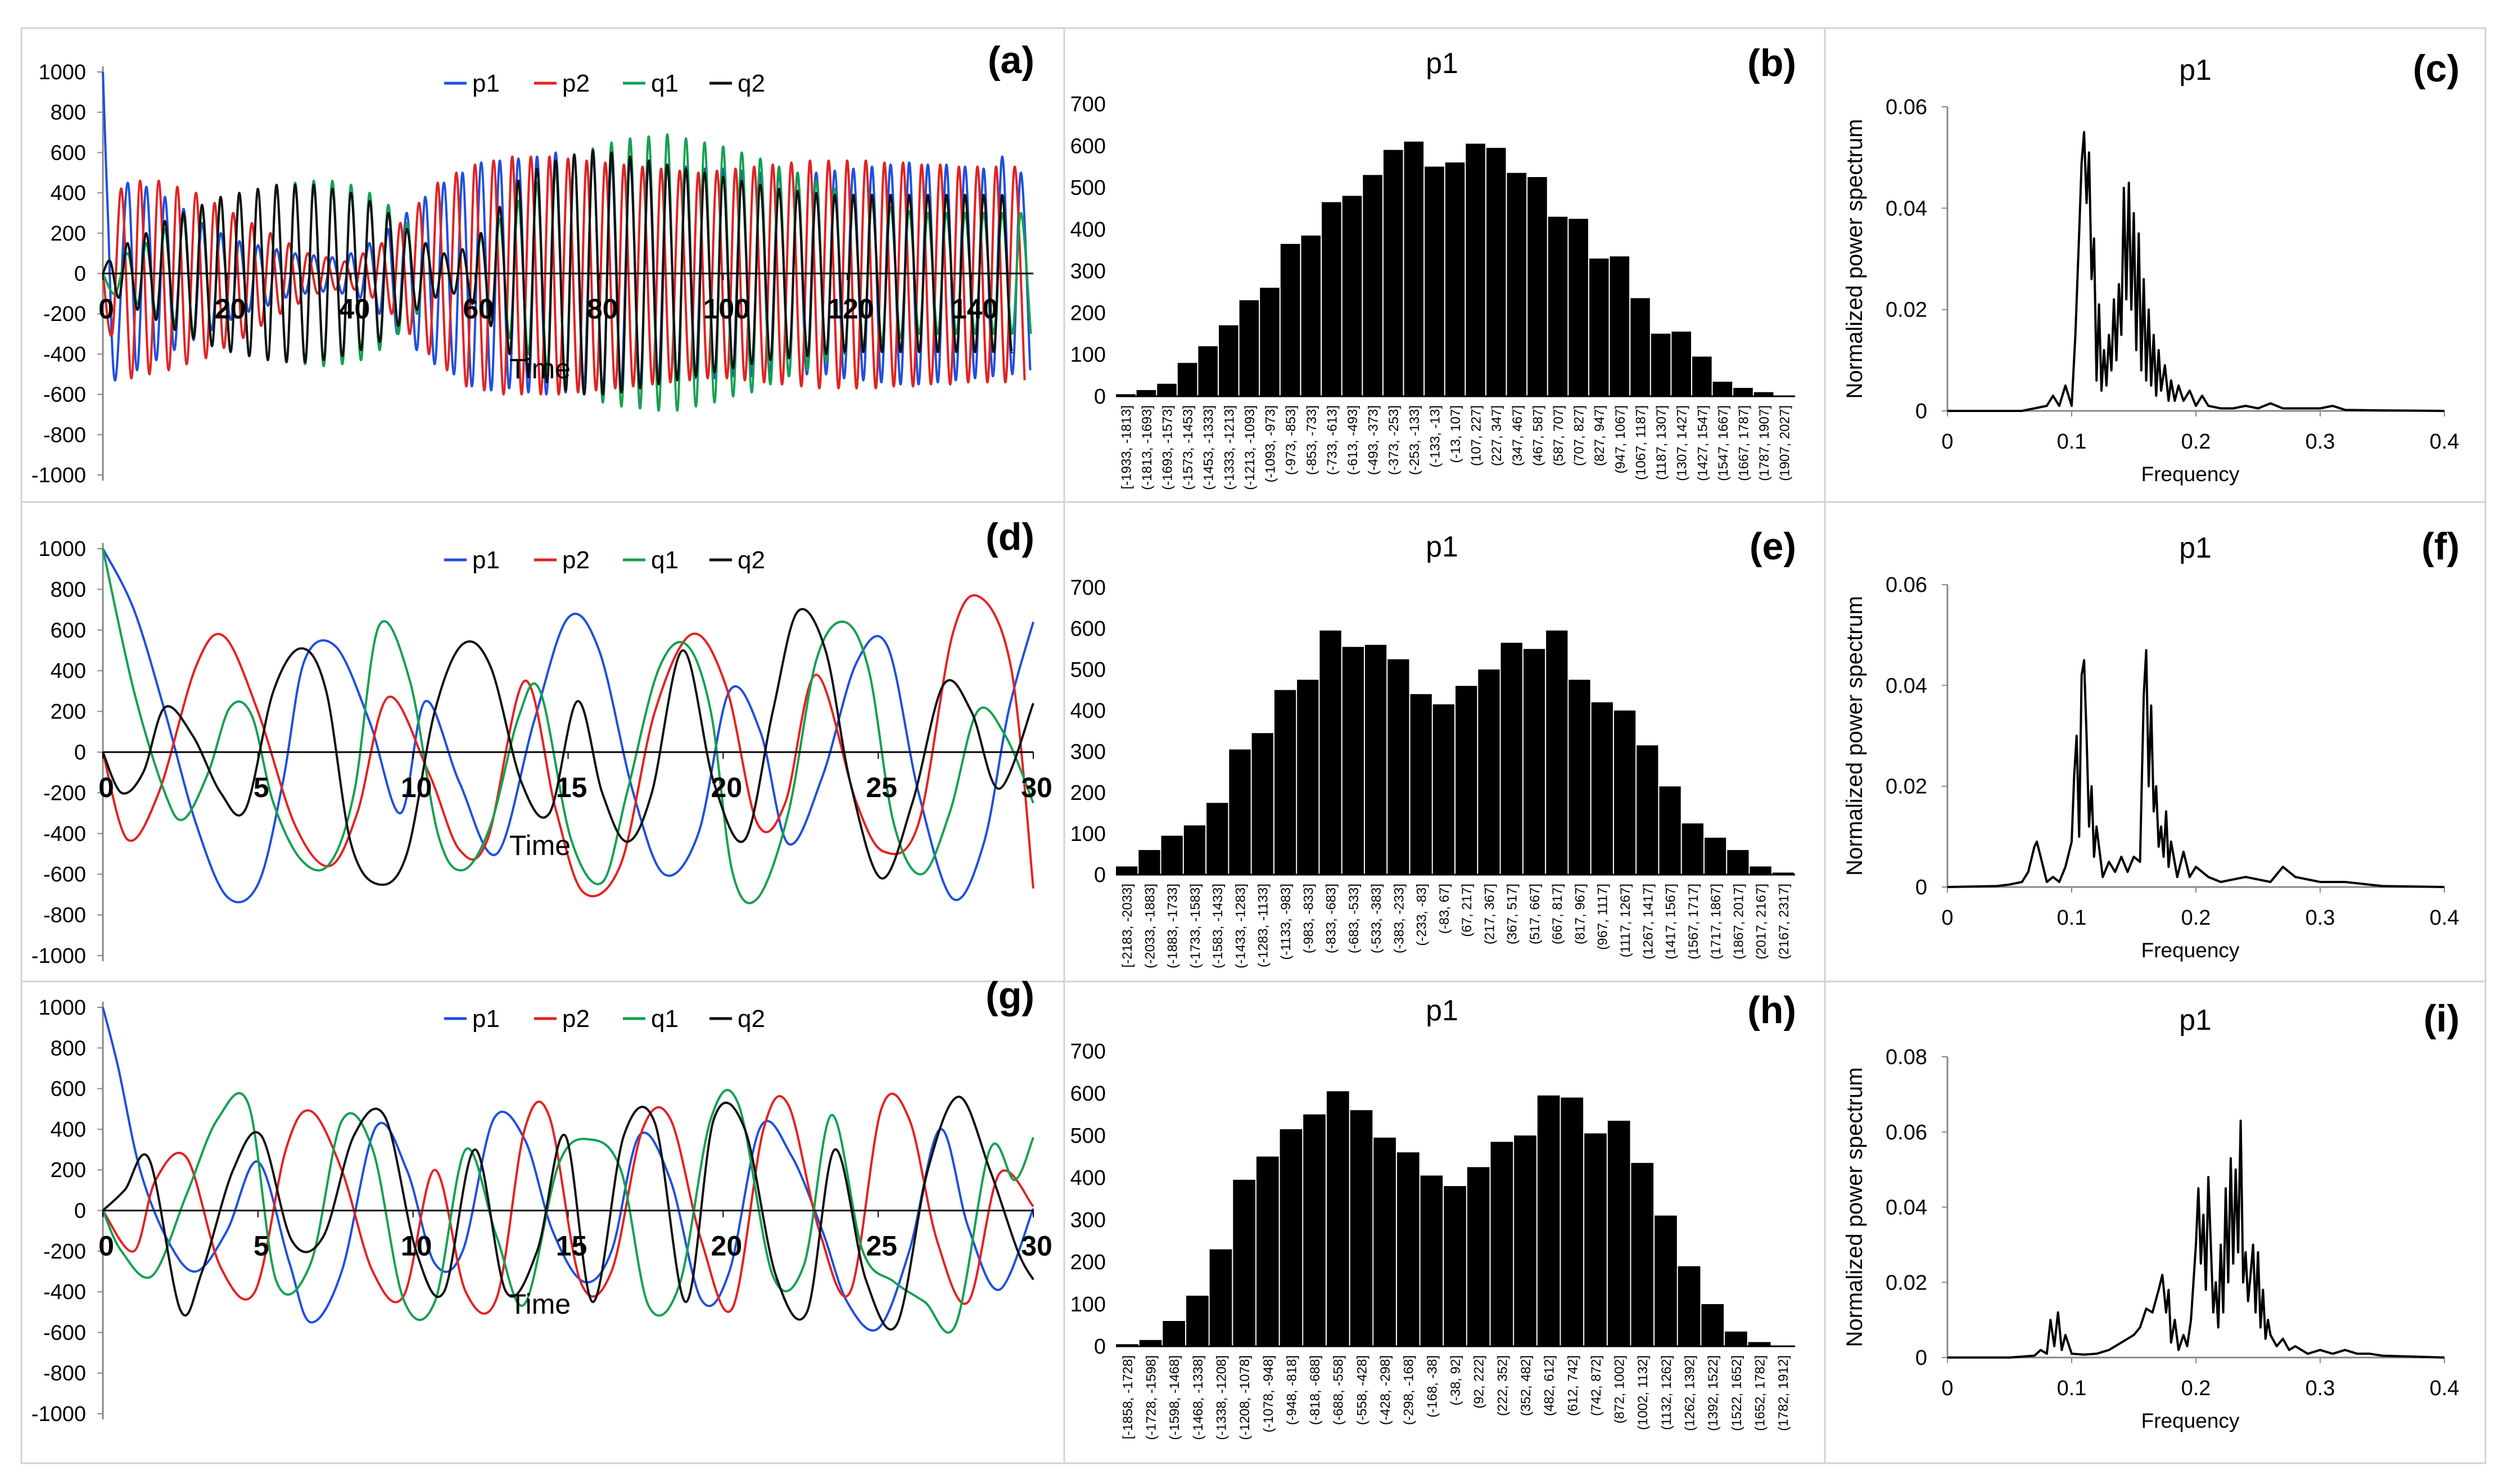 The height and width of the screenshot is (1484, 2495). I want to click on y-tick-label: 100, so click(1088, 1304).